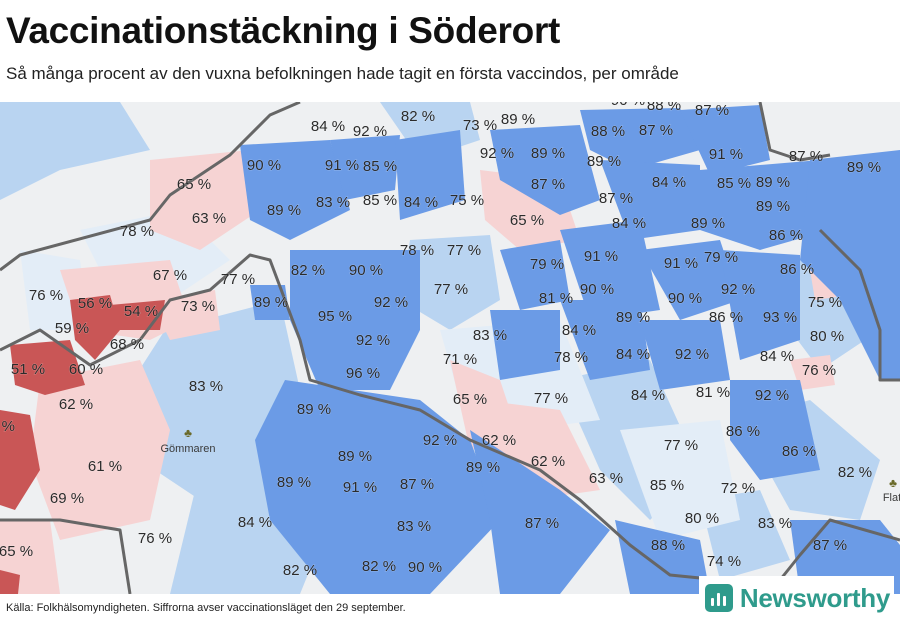 The width and height of the screenshot is (900, 621). Describe the element at coordinates (72, 328) in the screenshot. I see `area-percentage-label: 59 %` at that location.